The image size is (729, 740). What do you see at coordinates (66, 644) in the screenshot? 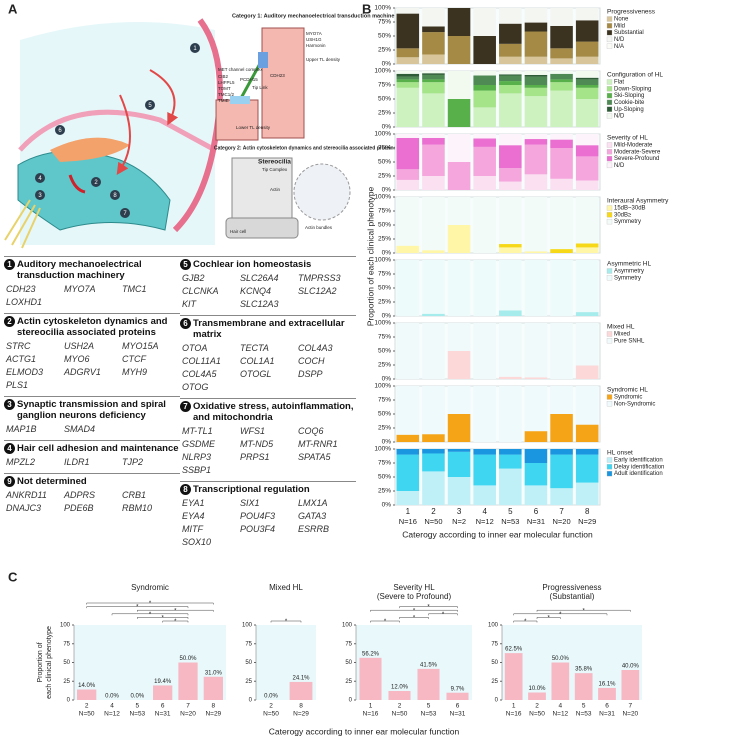
I see `y-tick-label: 75` at bounding box center [66, 644].